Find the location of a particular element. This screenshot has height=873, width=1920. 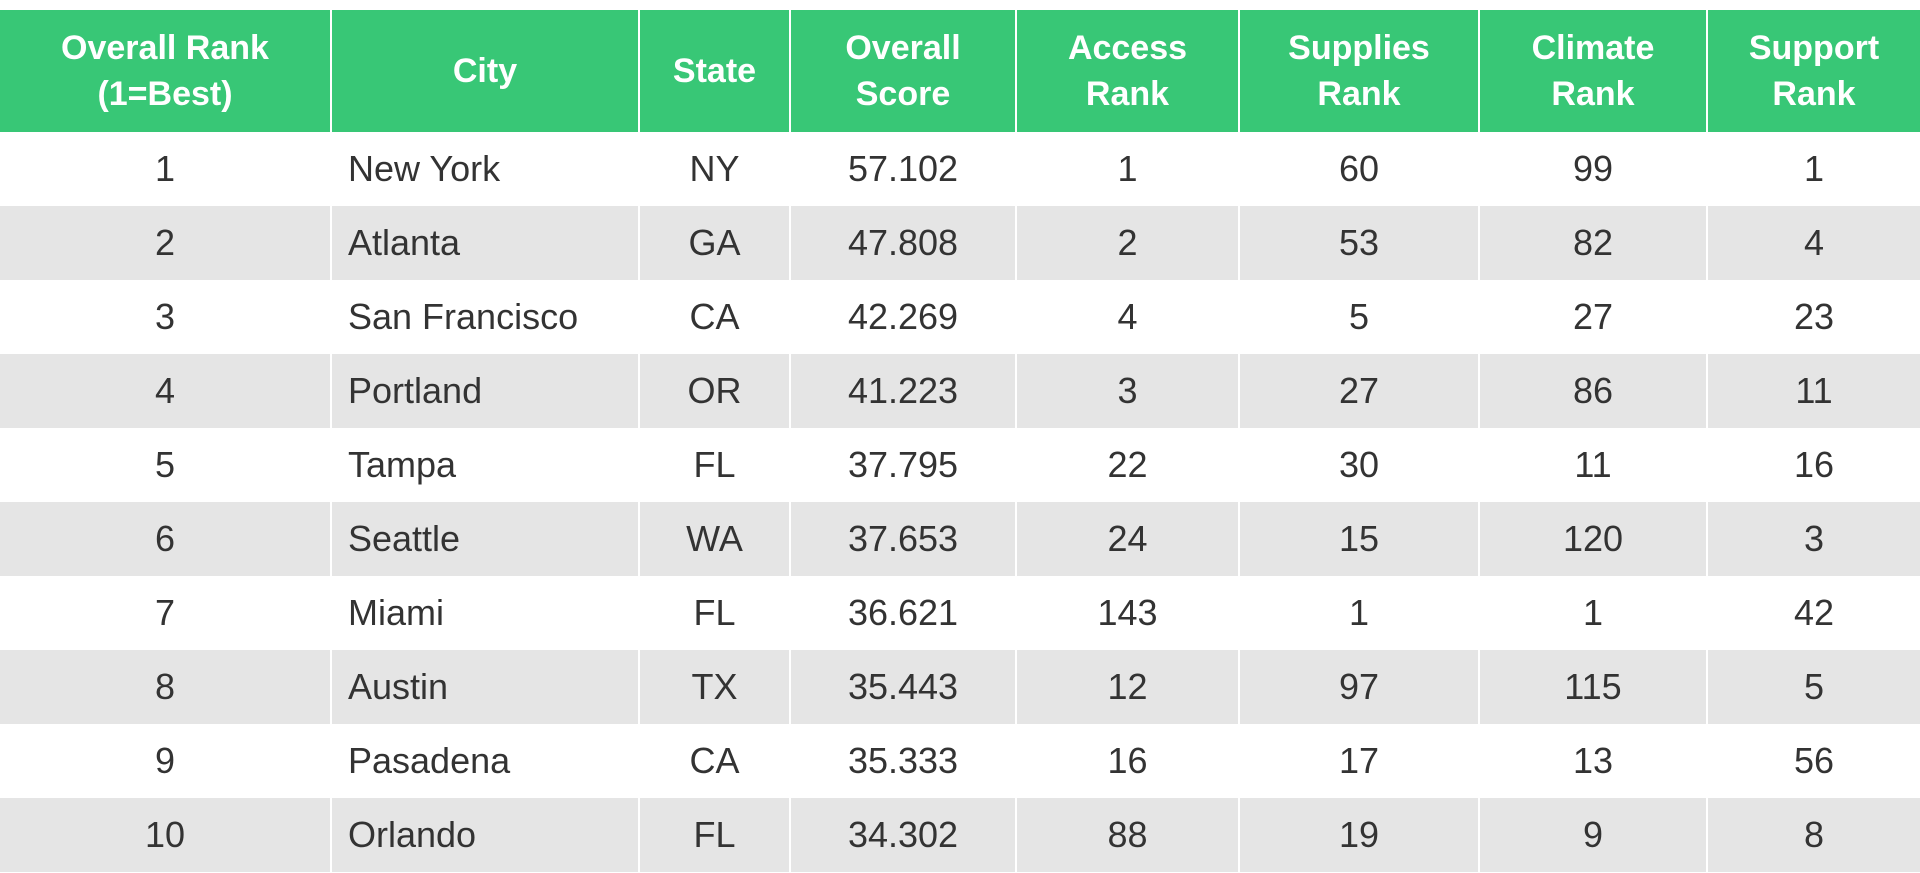

header-cell: Overall Score is located at coordinates (902, 71).